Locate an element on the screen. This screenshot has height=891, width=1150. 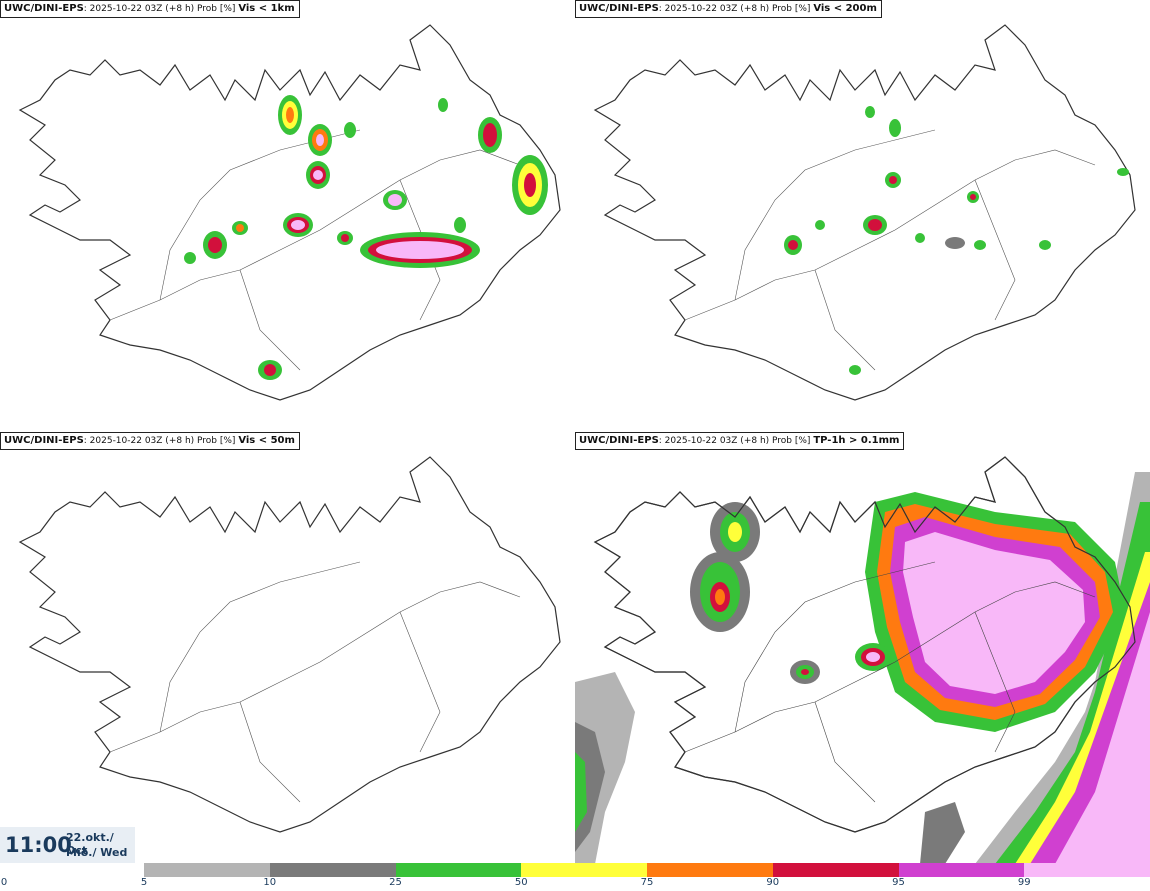
valid-weekday: Mið./ Wed is located at coordinates (97, 852).